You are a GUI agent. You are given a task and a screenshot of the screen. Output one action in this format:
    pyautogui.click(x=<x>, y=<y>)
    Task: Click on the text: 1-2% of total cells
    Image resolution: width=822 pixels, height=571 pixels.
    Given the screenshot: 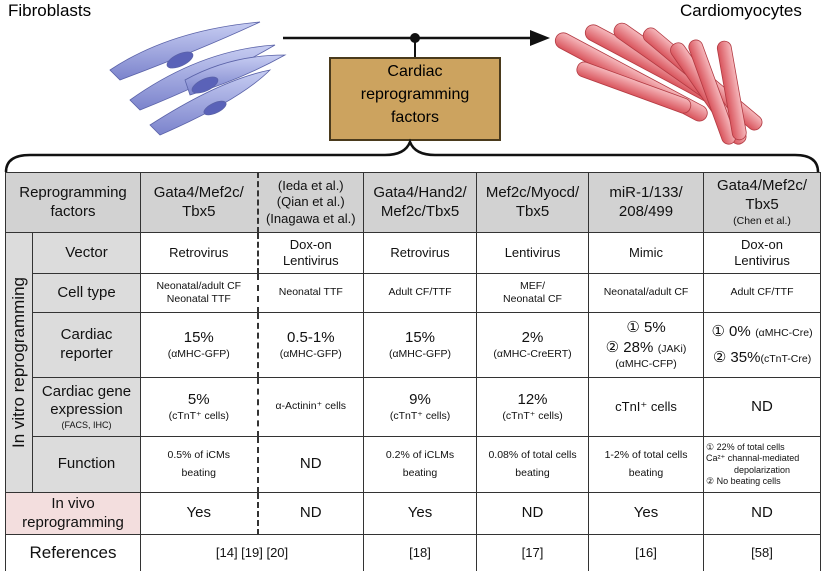 What is the action you would take?
    pyautogui.click(x=646, y=455)
    